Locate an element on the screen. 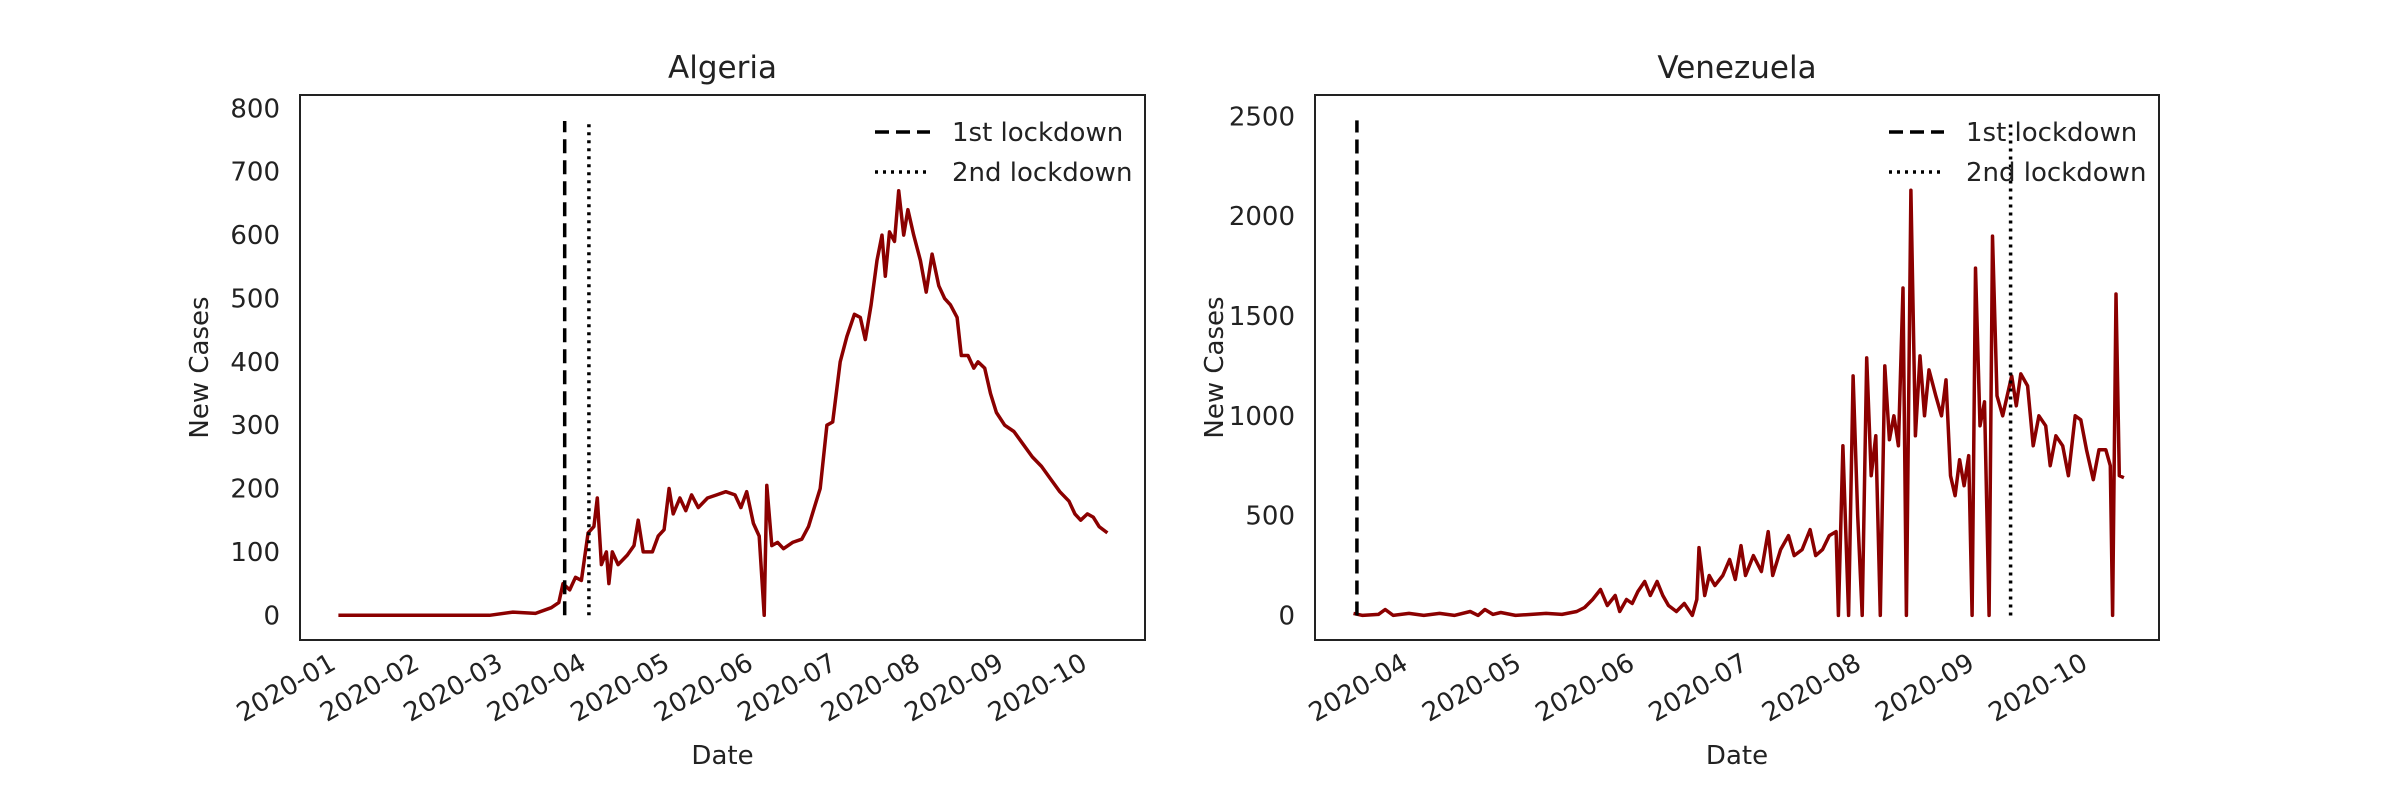  chart-title: Venezuela is located at coordinates (1736, 68).